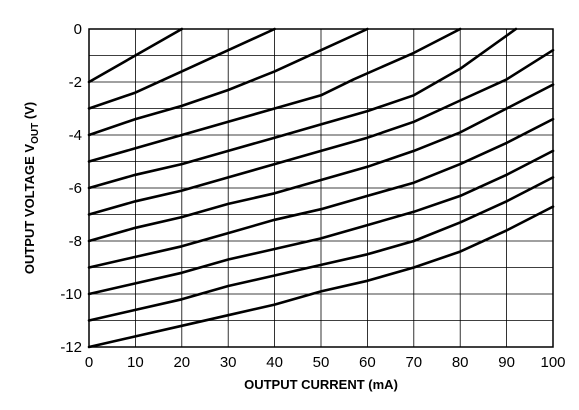 The width and height of the screenshot is (579, 410). What do you see at coordinates (71, 347) in the screenshot?
I see `y-tick-label: -12` at bounding box center [71, 347].